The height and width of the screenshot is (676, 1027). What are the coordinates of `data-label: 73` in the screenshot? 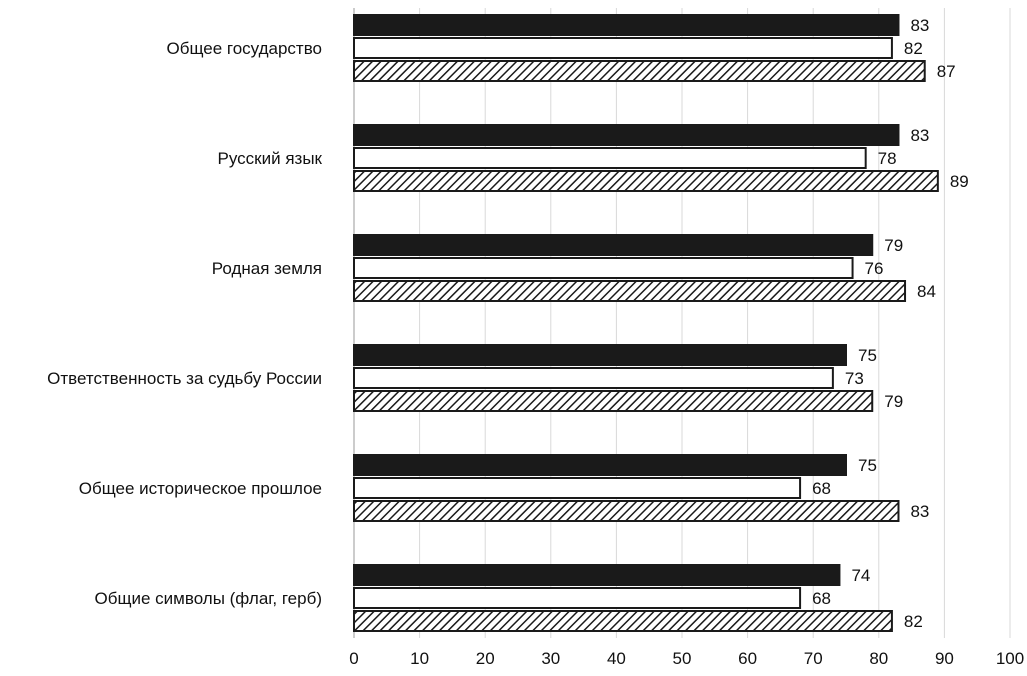 It's located at (854, 378).